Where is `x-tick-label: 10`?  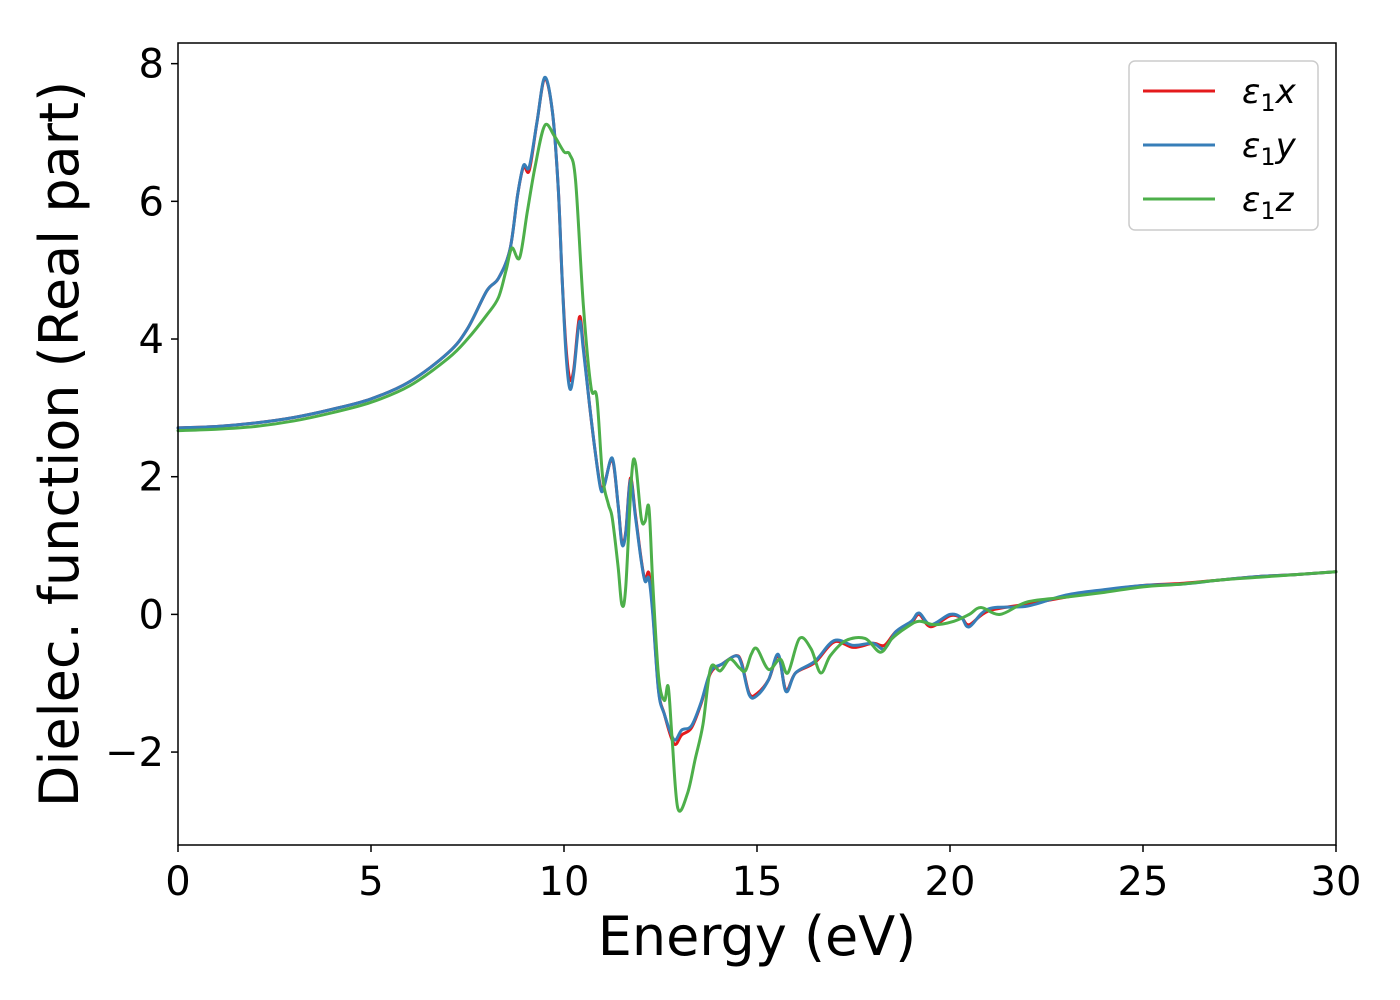 x-tick-label: 10 is located at coordinates (564, 882).